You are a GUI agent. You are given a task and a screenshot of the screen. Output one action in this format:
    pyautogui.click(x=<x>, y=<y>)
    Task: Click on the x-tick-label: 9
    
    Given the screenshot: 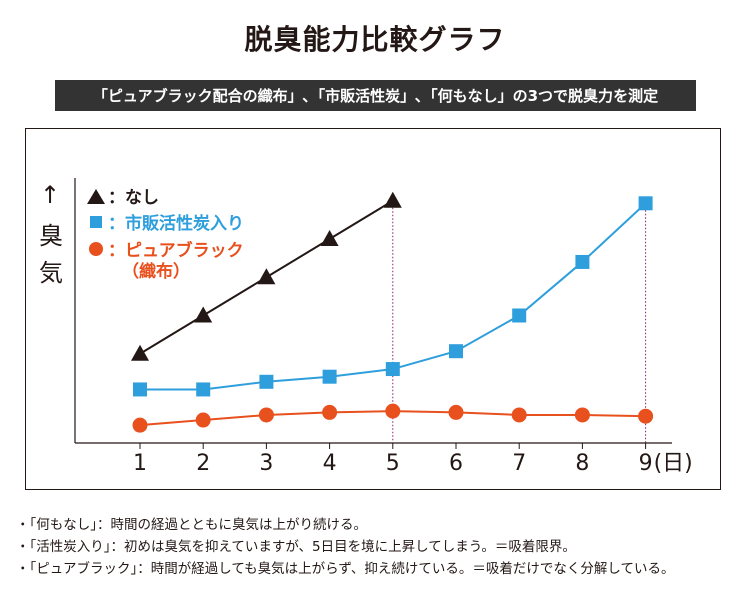 What is the action you would take?
    pyautogui.click(x=646, y=463)
    